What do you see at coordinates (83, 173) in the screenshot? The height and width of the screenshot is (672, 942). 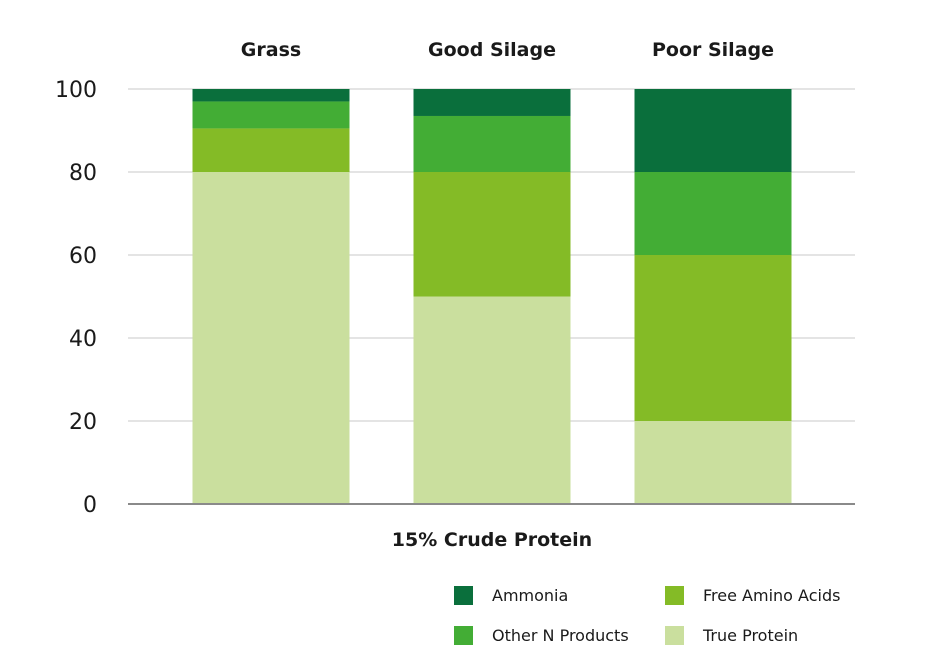 I see `y-tick-label: 80` at bounding box center [83, 173].